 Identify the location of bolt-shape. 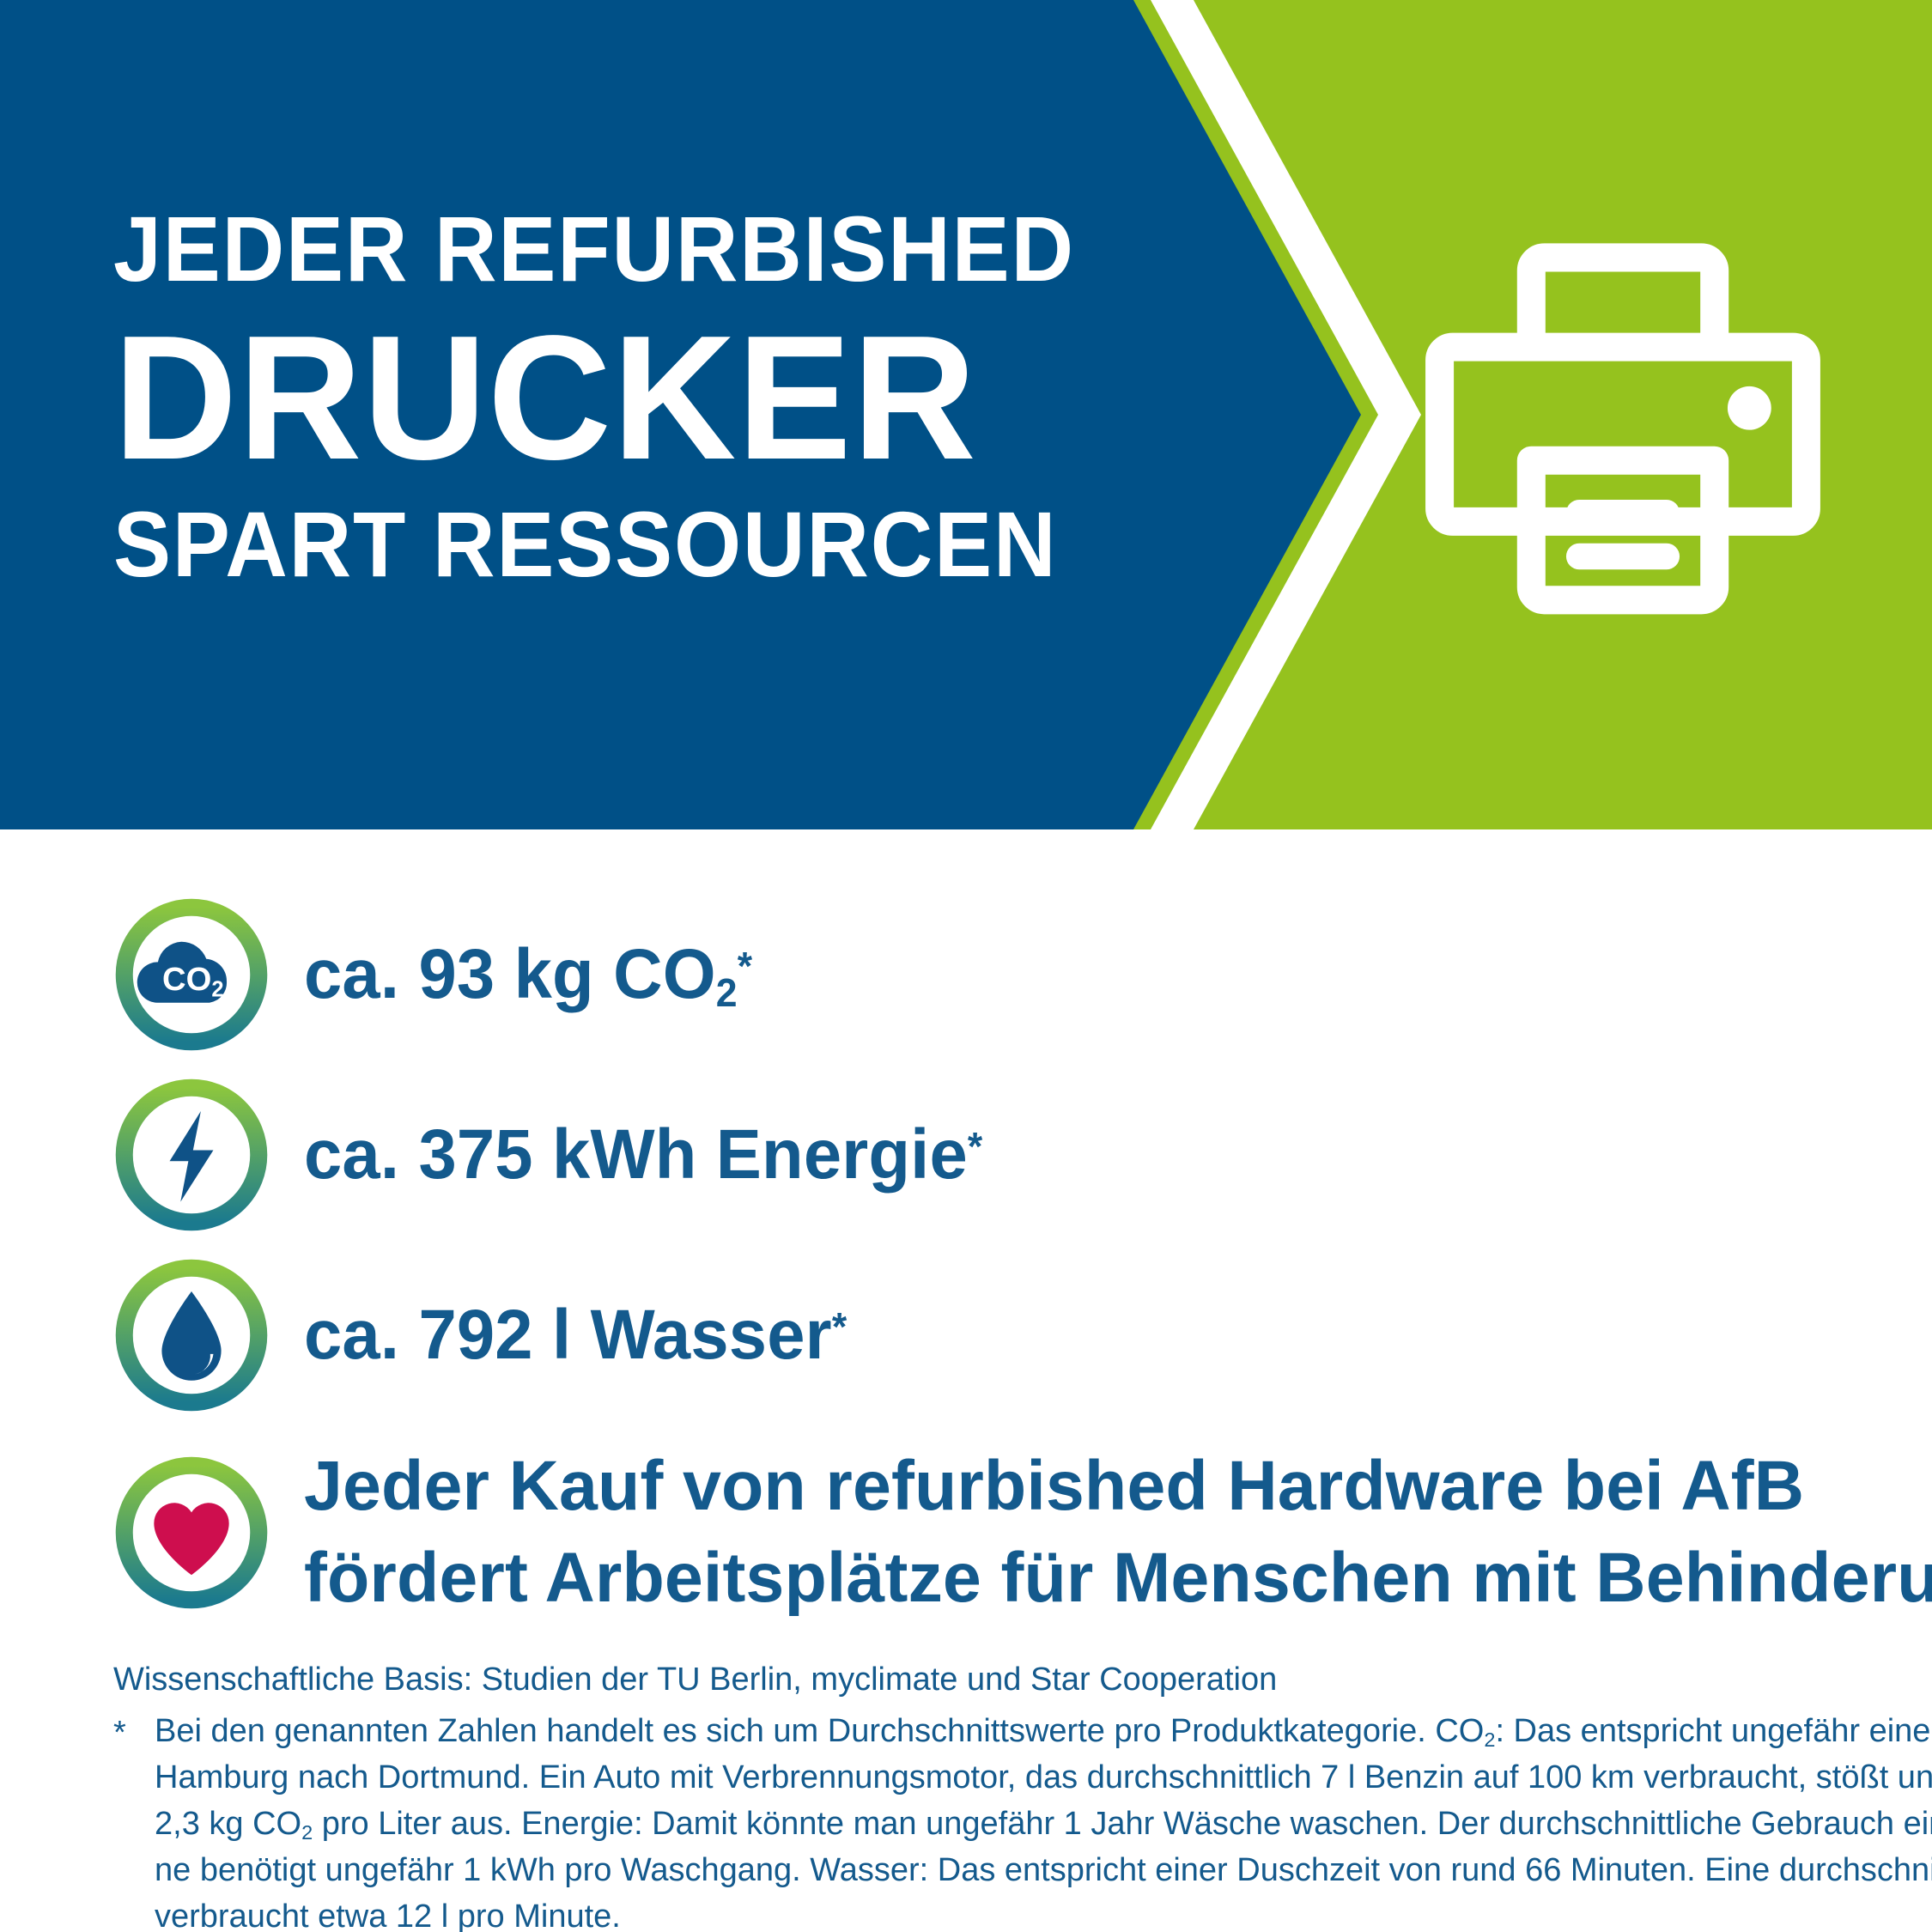
(191, 1156).